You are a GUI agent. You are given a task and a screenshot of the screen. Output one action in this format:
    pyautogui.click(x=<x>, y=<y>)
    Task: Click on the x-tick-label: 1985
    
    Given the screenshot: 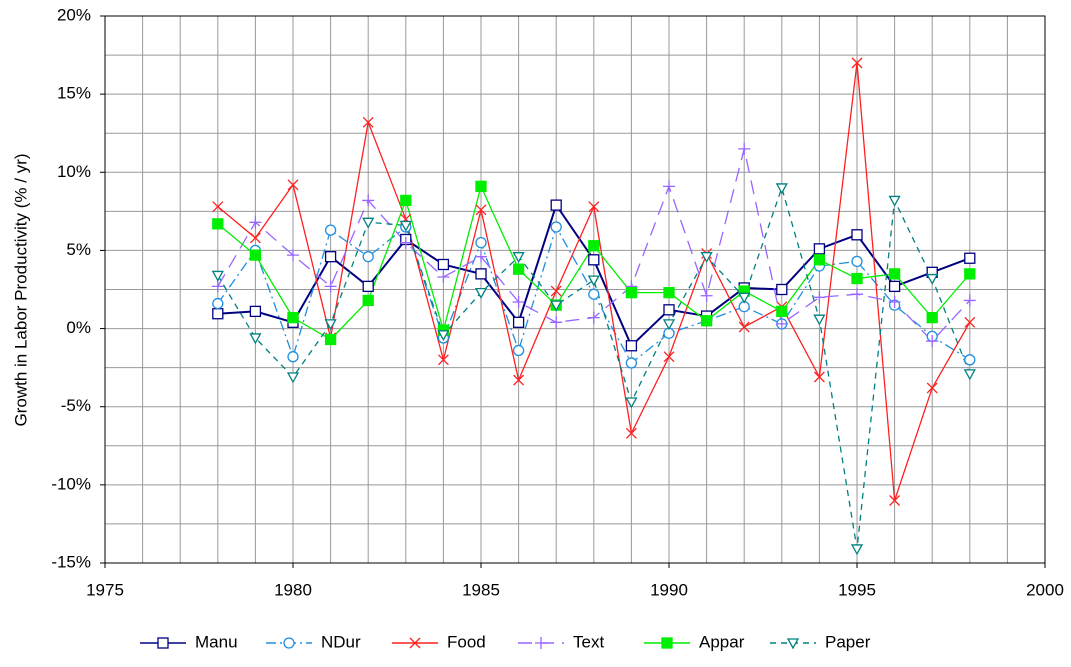 What is the action you would take?
    pyautogui.click(x=481, y=589)
    